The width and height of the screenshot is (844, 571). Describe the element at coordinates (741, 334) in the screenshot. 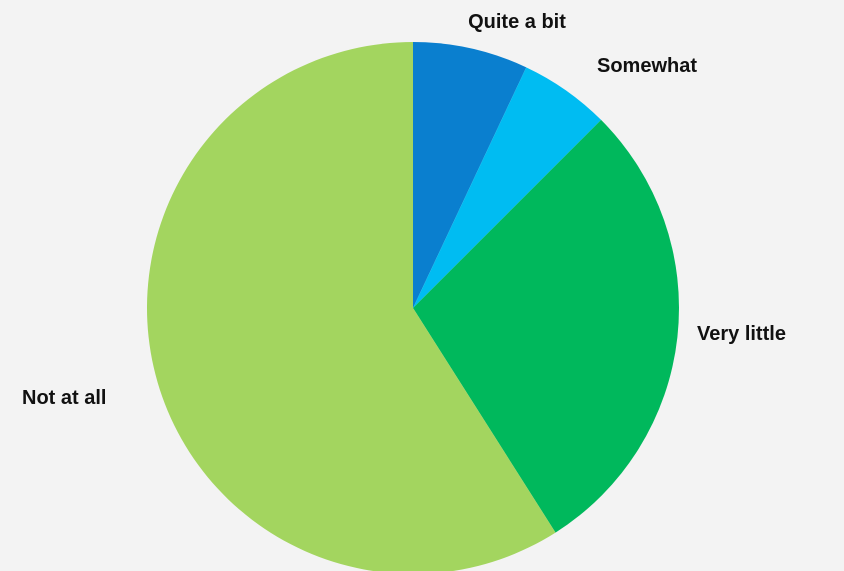

I see `pie-label-very-little: Very little` at that location.